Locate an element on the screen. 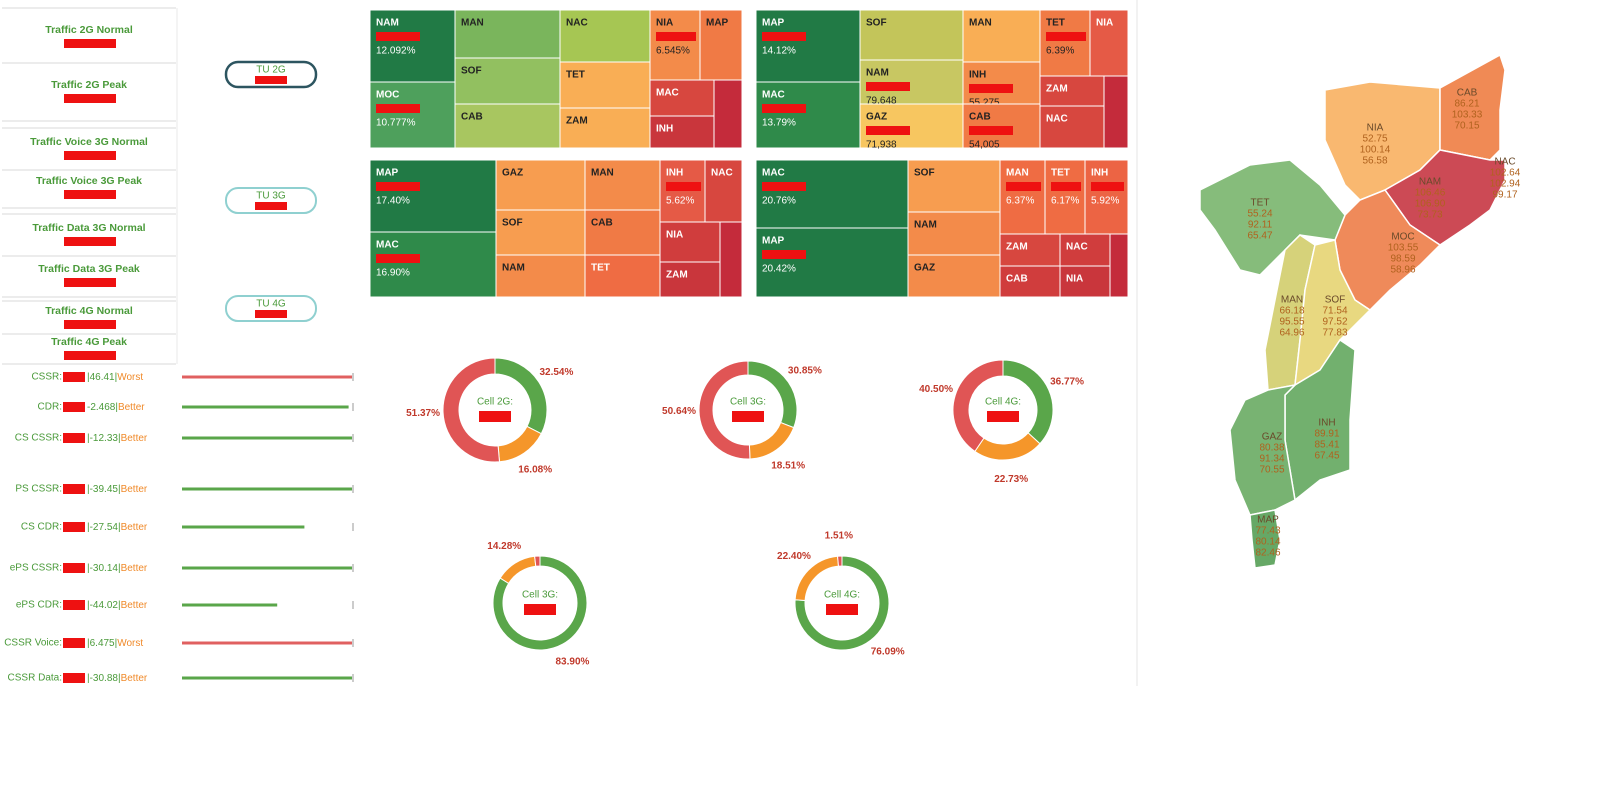 This screenshot has width=1600, height=800. treemap-value: 14.12% is located at coordinates (779, 51).